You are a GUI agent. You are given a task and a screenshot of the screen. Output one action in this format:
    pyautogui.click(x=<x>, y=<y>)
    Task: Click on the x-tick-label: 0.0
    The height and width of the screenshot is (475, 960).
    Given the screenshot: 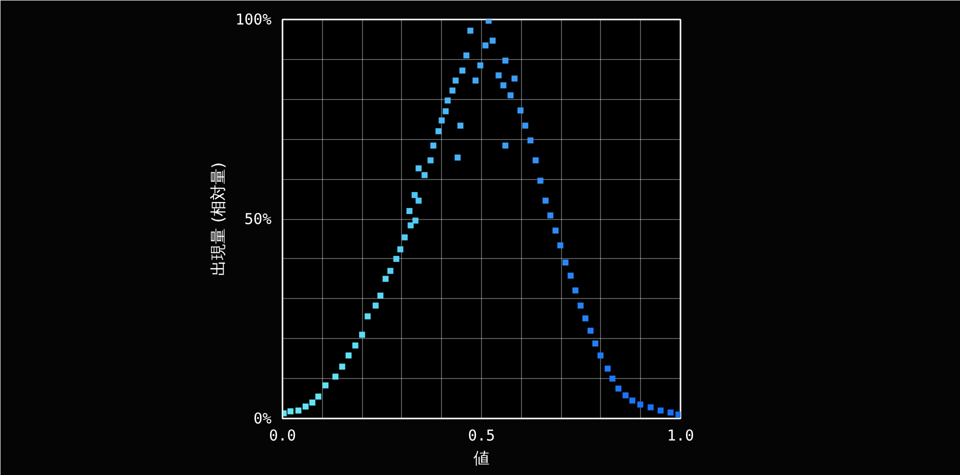 What is the action you would take?
    pyautogui.click(x=282, y=435)
    